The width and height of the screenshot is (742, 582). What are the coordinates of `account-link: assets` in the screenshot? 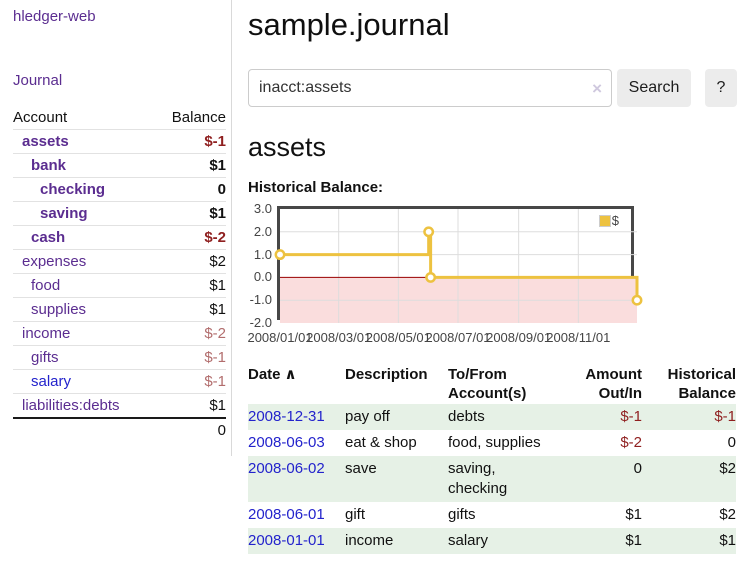 It's located at (45, 141).